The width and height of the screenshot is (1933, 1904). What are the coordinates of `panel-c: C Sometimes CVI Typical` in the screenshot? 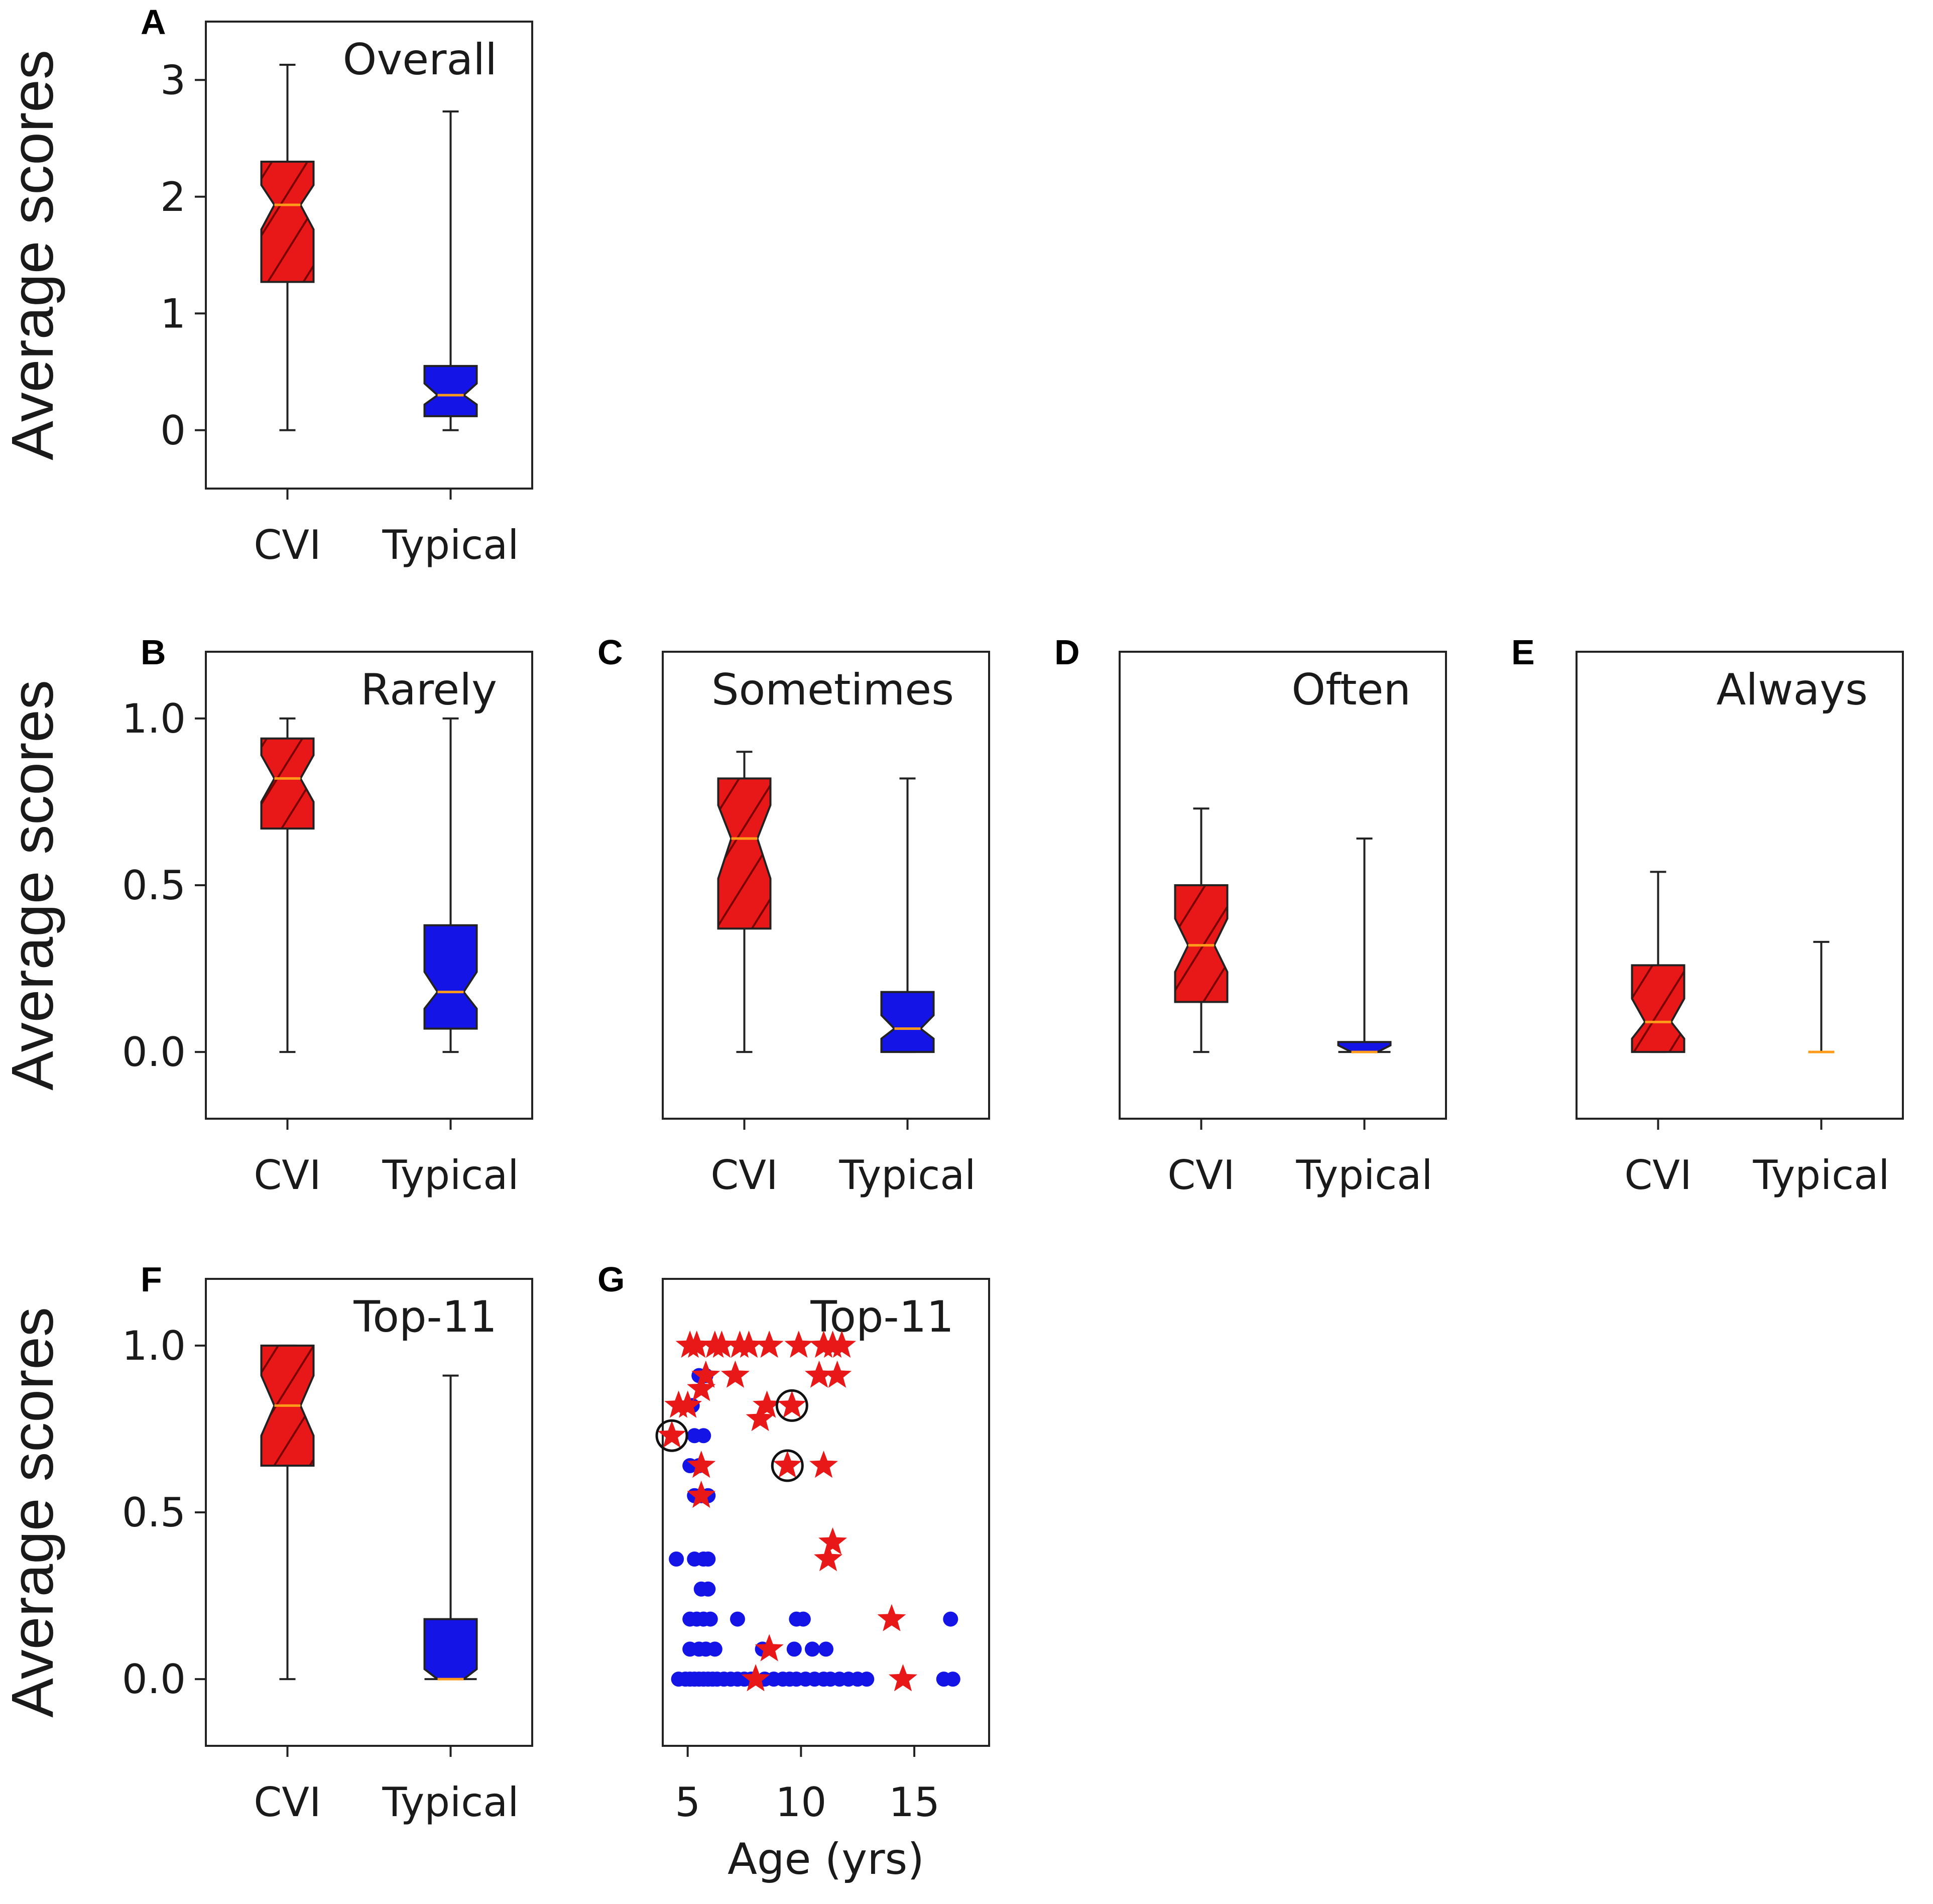 It's located at (794, 916).